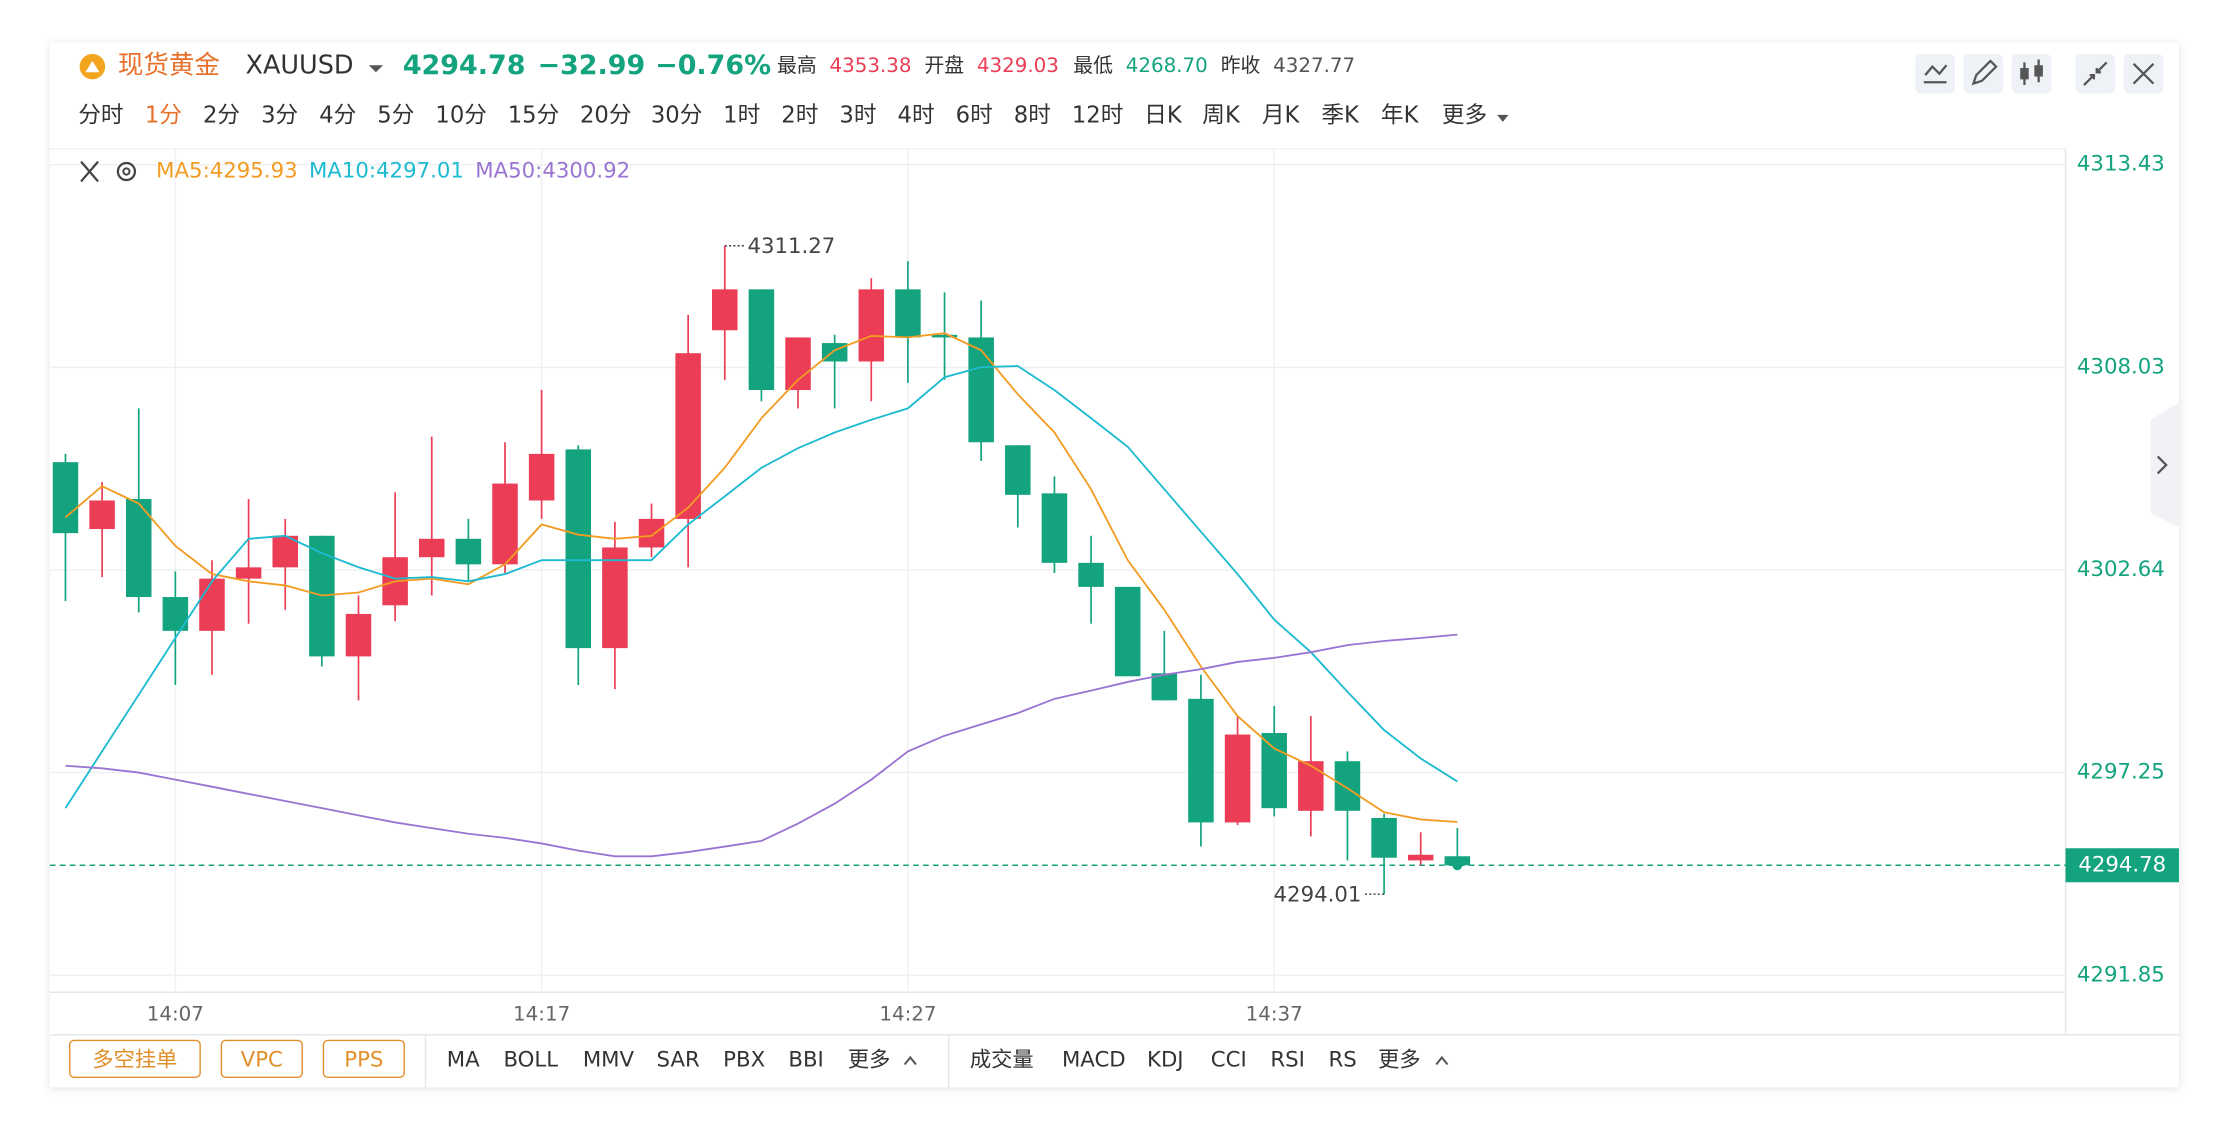 This screenshot has width=2226, height=1134. I want to click on legend-settings, so click(126, 171).